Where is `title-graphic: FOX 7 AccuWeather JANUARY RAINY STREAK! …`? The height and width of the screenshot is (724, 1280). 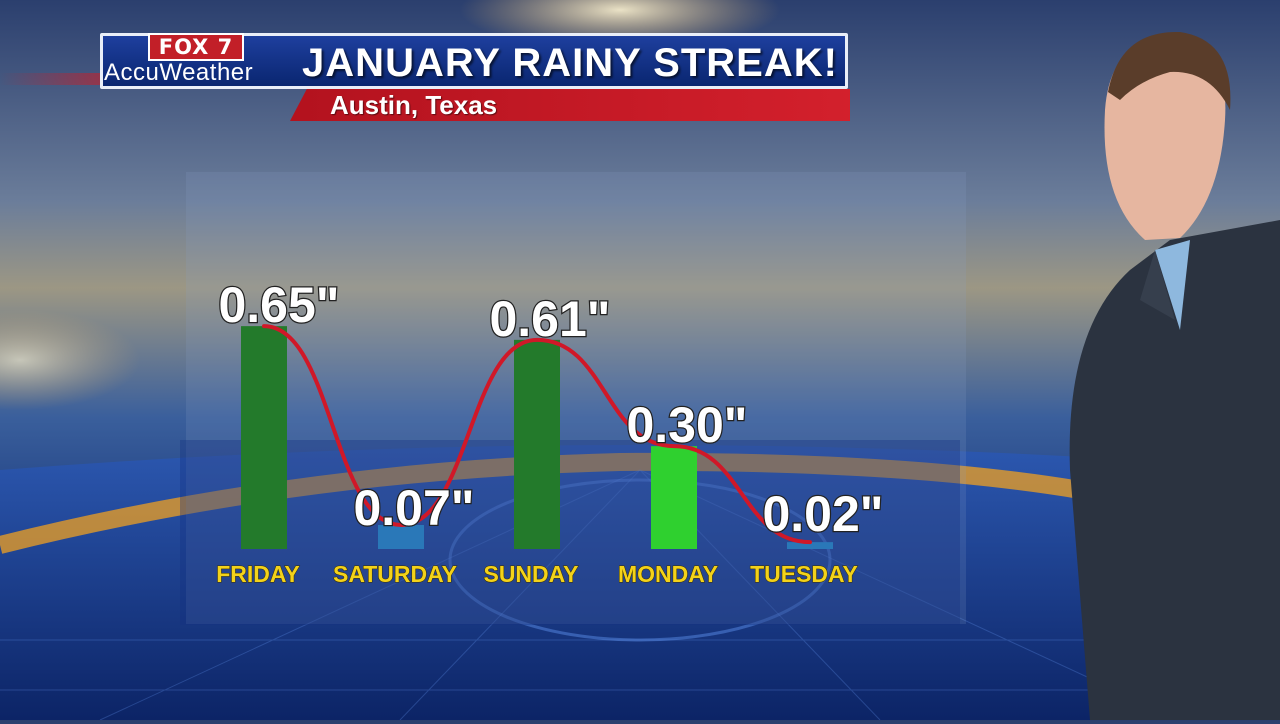 title-graphic: FOX 7 AccuWeather JANUARY RAINY STREAK! … is located at coordinates (425, 78).